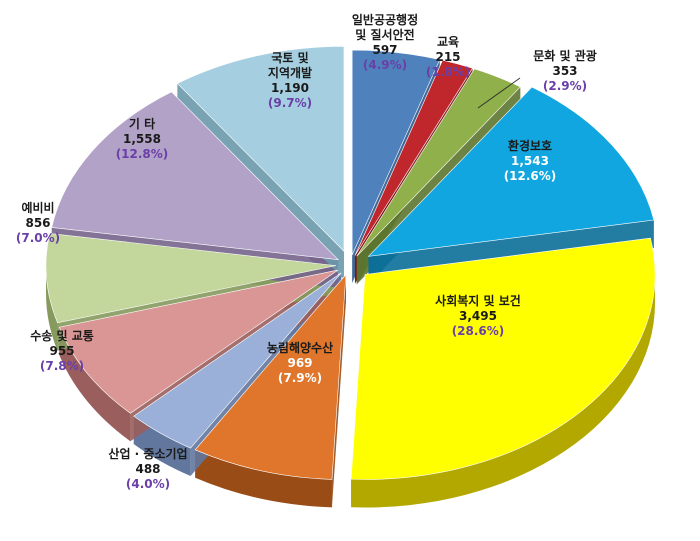 This screenshot has width=700, height=541. I want to click on slice-value: 856, so click(37, 223).